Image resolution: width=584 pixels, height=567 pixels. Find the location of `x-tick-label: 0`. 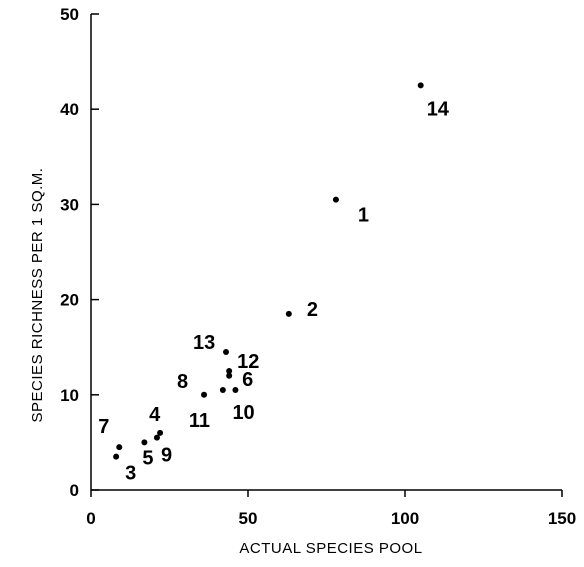

x-tick-label: 0 is located at coordinates (90, 518).